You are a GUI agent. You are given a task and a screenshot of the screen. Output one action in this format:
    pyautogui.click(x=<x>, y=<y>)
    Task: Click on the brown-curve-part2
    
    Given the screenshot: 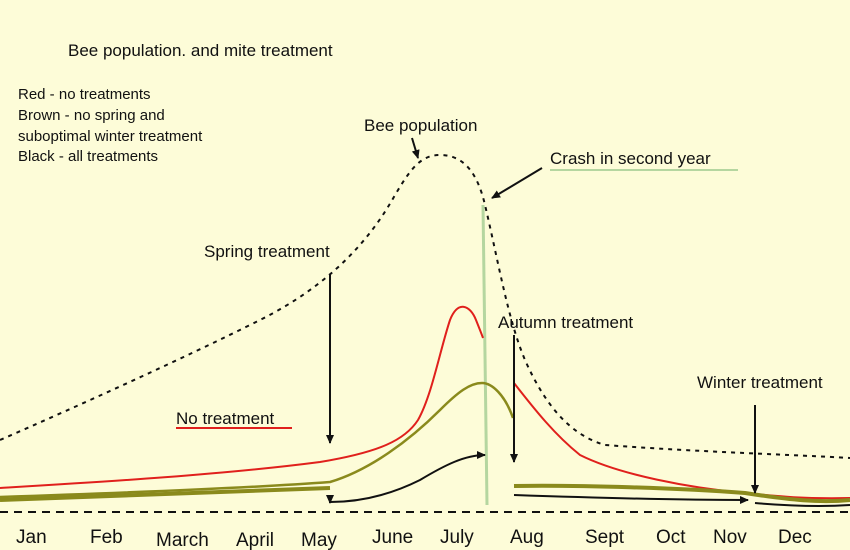 What is the action you would take?
    pyautogui.click(x=681, y=493)
    